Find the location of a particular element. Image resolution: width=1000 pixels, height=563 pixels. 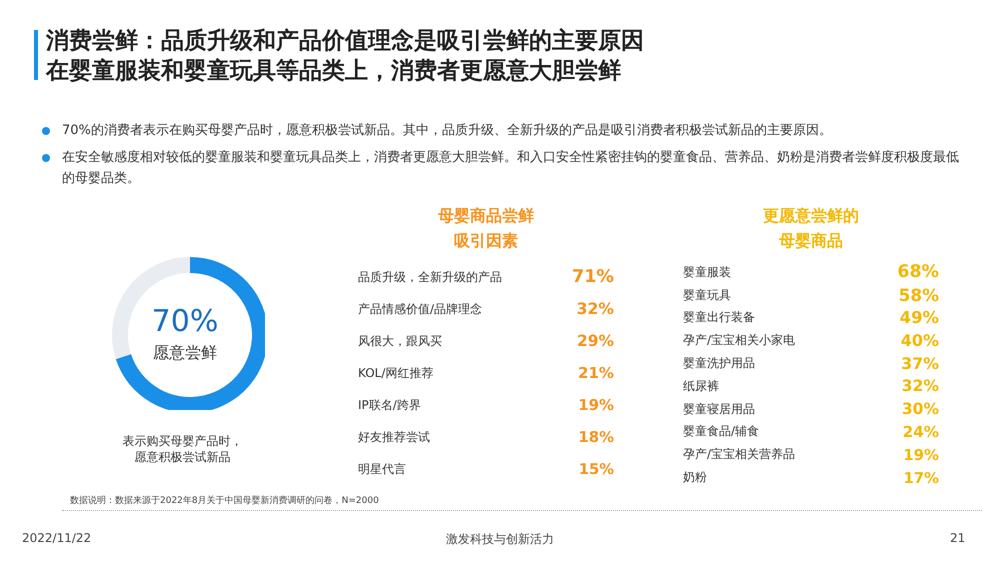

data-label: 49% is located at coordinates (919, 318).